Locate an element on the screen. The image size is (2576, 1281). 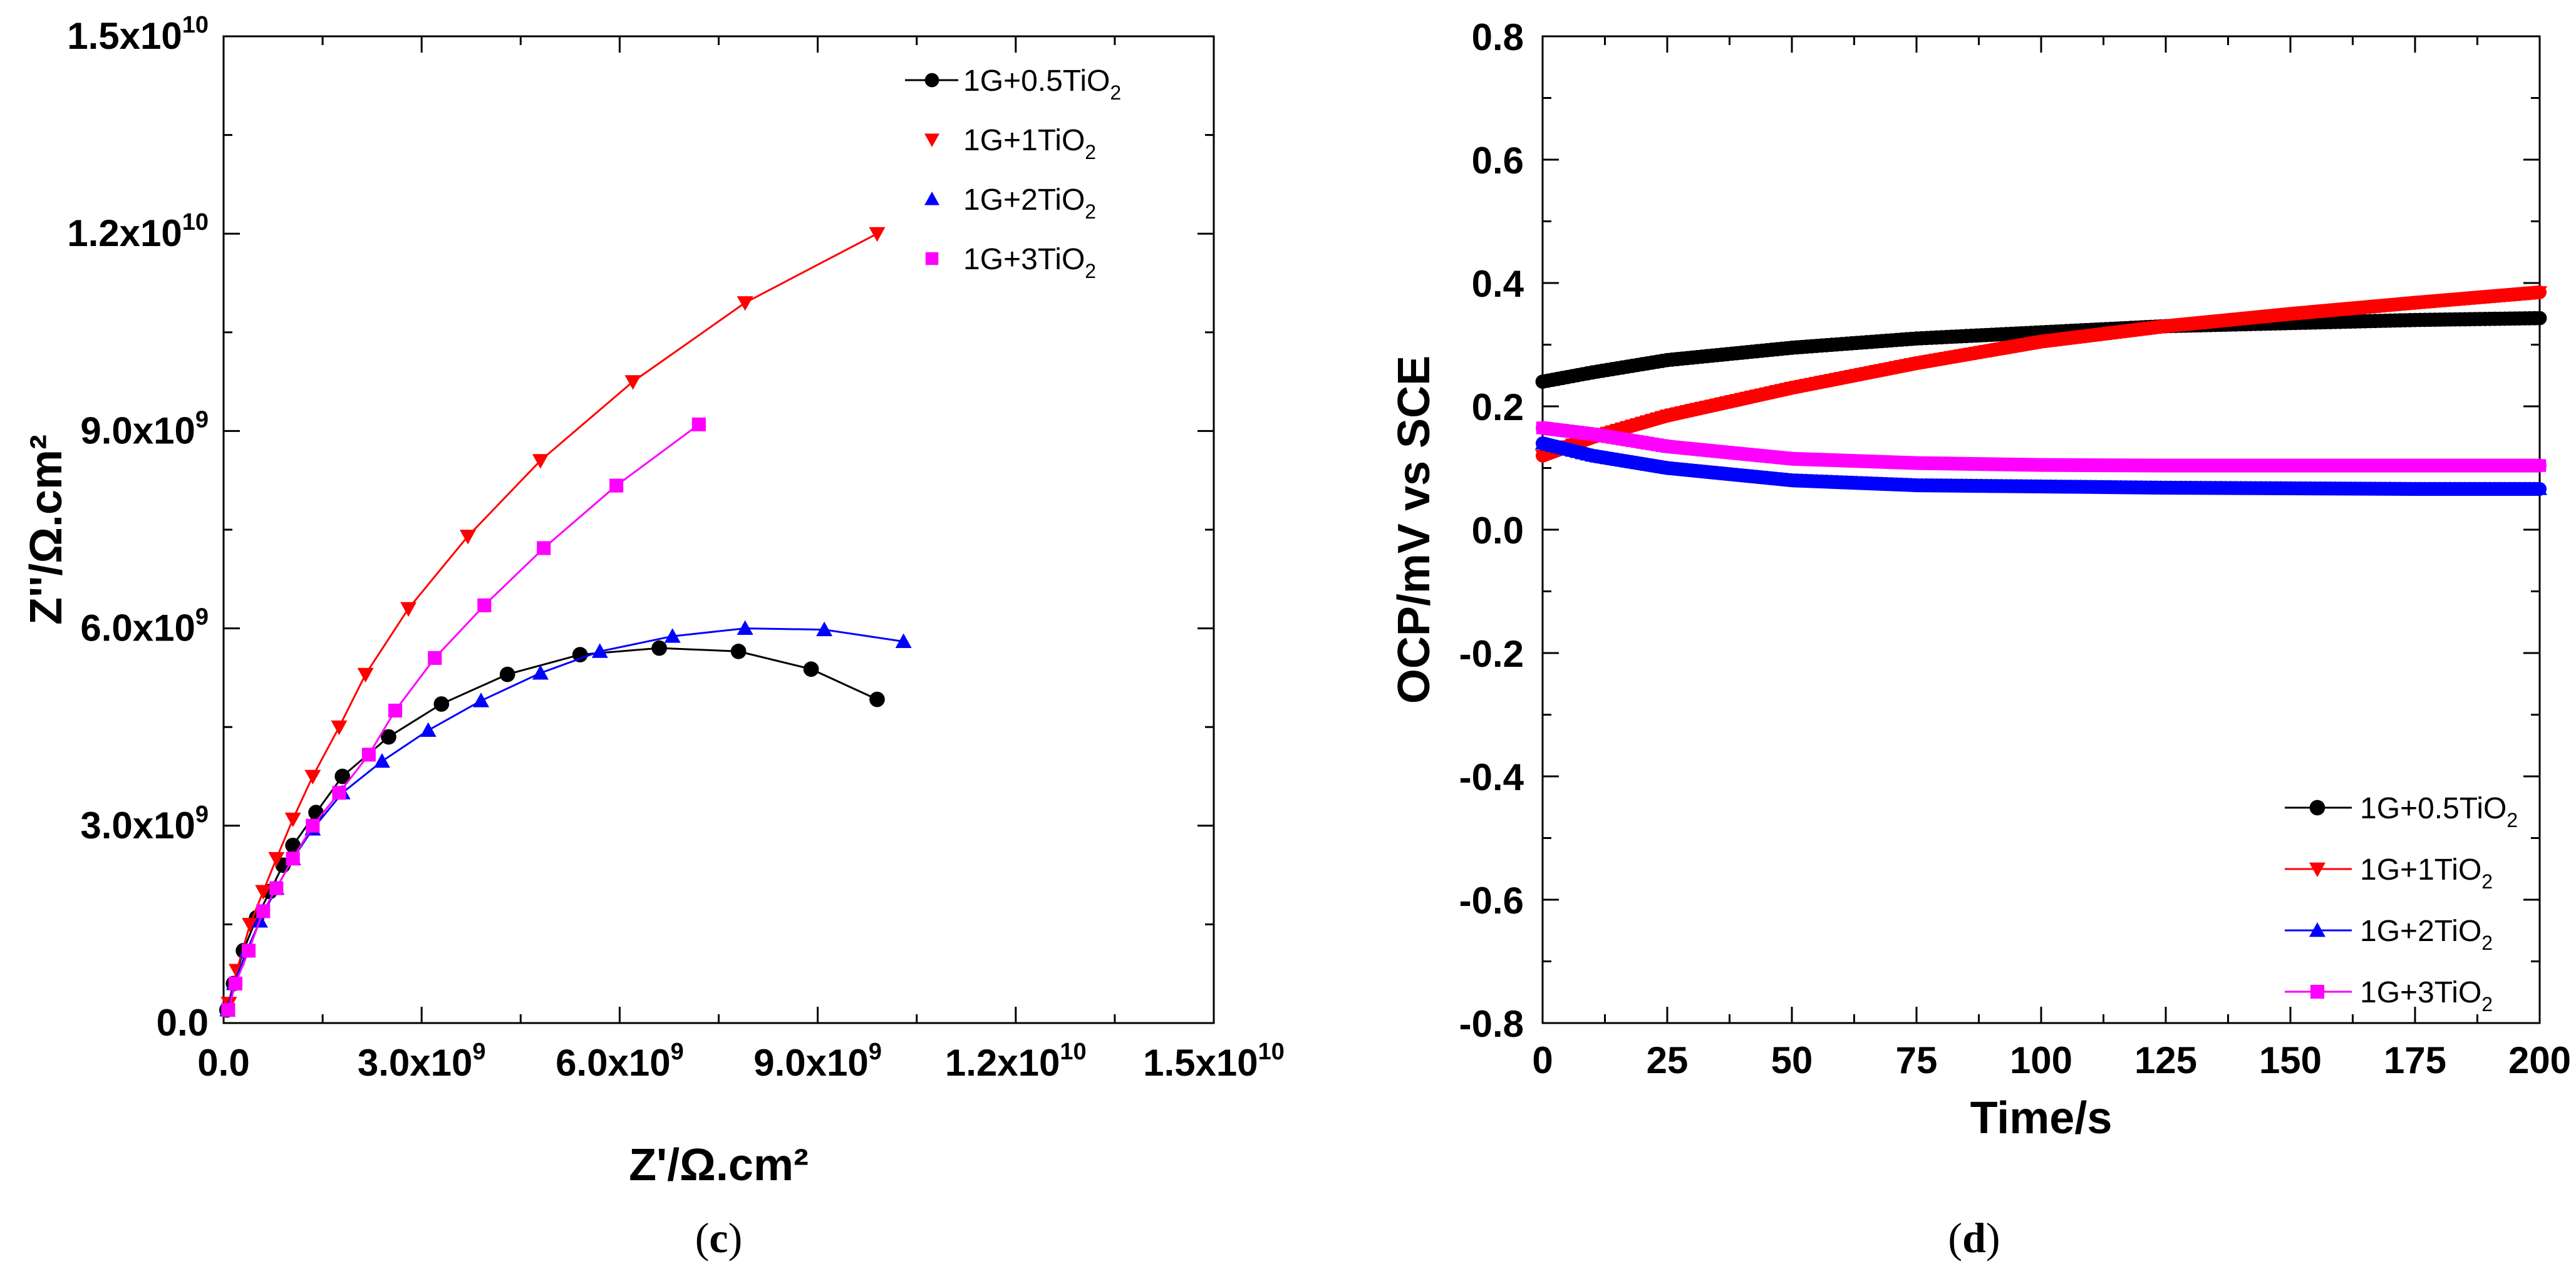
y-axis-label: OCP/mV vs SCE is located at coordinates (1414, 530).